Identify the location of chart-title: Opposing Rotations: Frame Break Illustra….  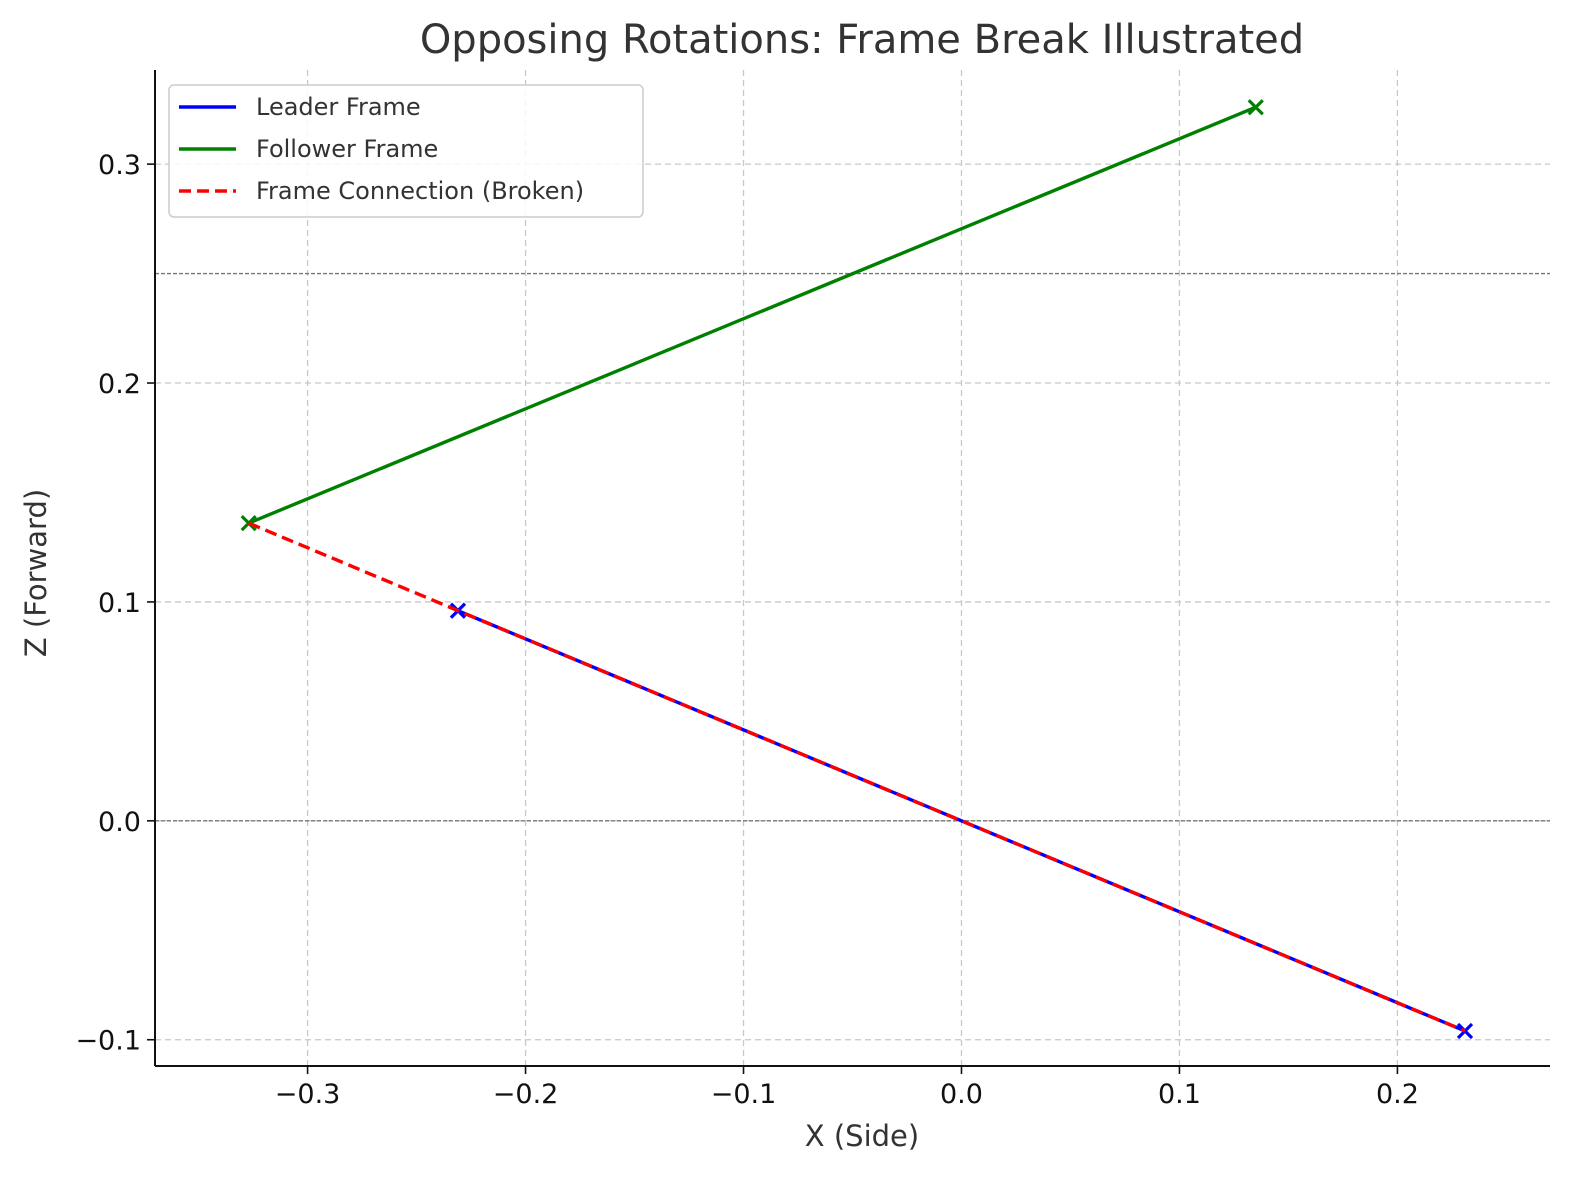
(862, 40).